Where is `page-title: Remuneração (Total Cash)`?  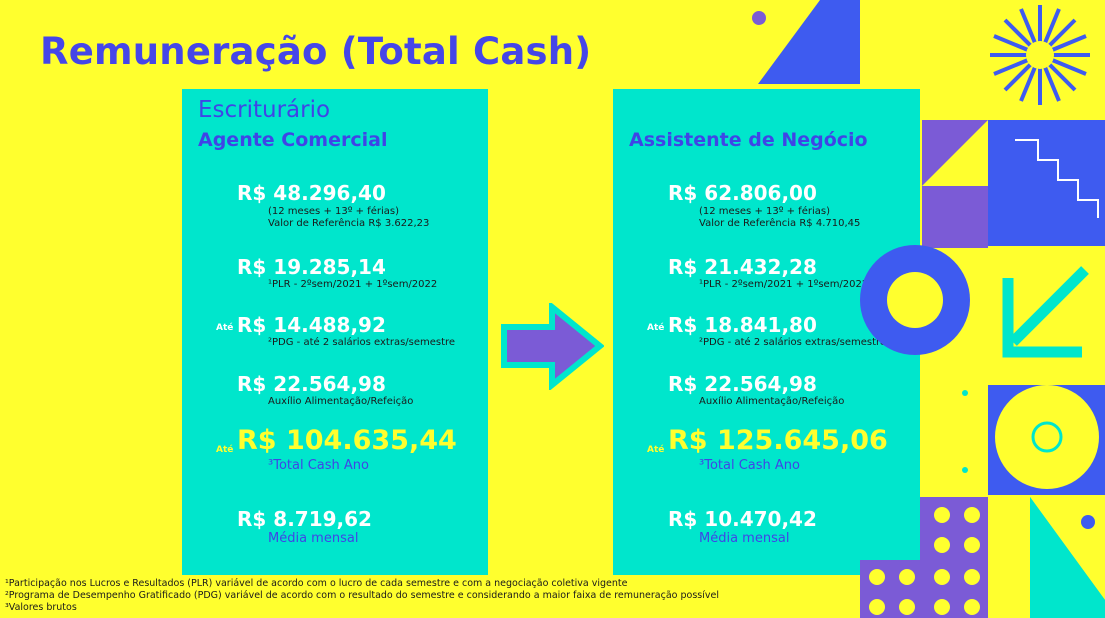 page-title: Remuneração (Total Cash) is located at coordinates (316, 51).